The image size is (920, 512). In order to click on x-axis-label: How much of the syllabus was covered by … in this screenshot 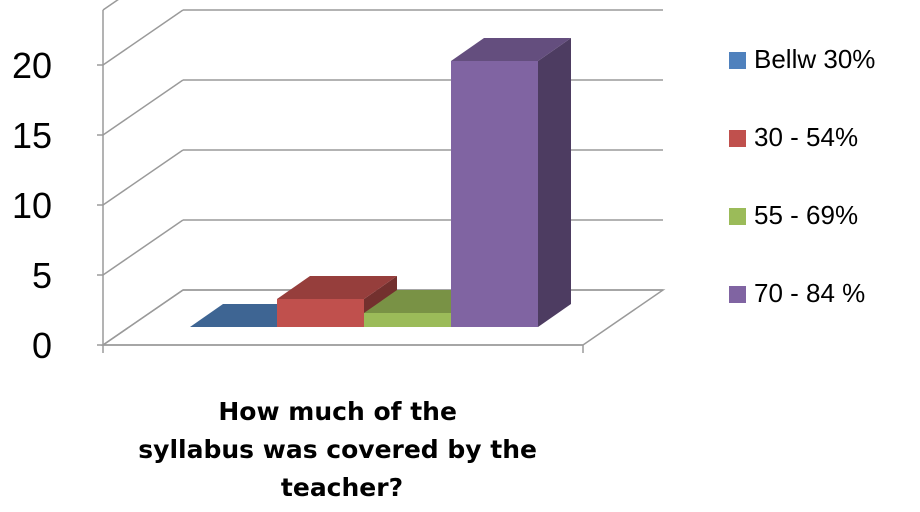, I will do `click(341, 449)`.